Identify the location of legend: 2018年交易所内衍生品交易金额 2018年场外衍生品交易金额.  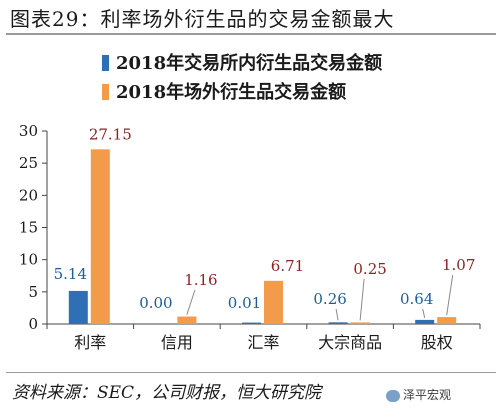
(242, 77).